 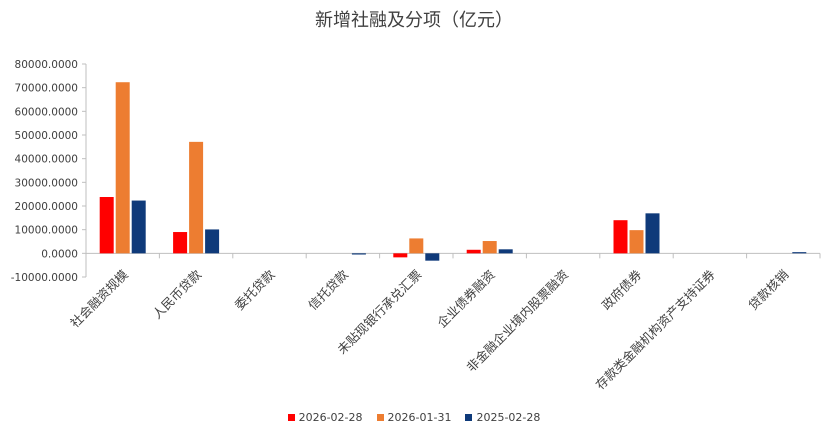 What do you see at coordinates (176, 294) in the screenshot?
I see `x-category-label: 人民币贷款` at bounding box center [176, 294].